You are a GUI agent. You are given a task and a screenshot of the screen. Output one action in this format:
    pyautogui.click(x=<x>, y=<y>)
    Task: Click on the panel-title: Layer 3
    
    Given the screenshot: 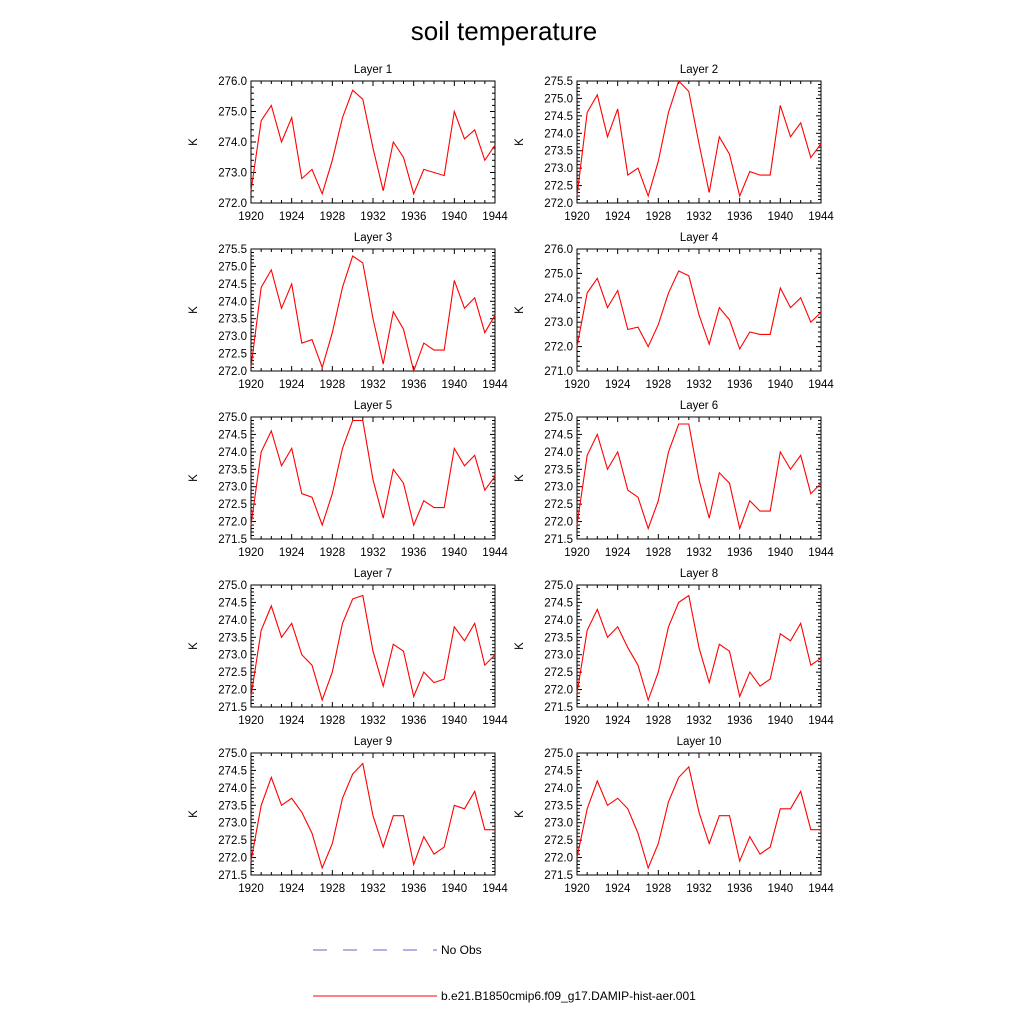 What is the action you would take?
    pyautogui.click(x=373, y=238)
    